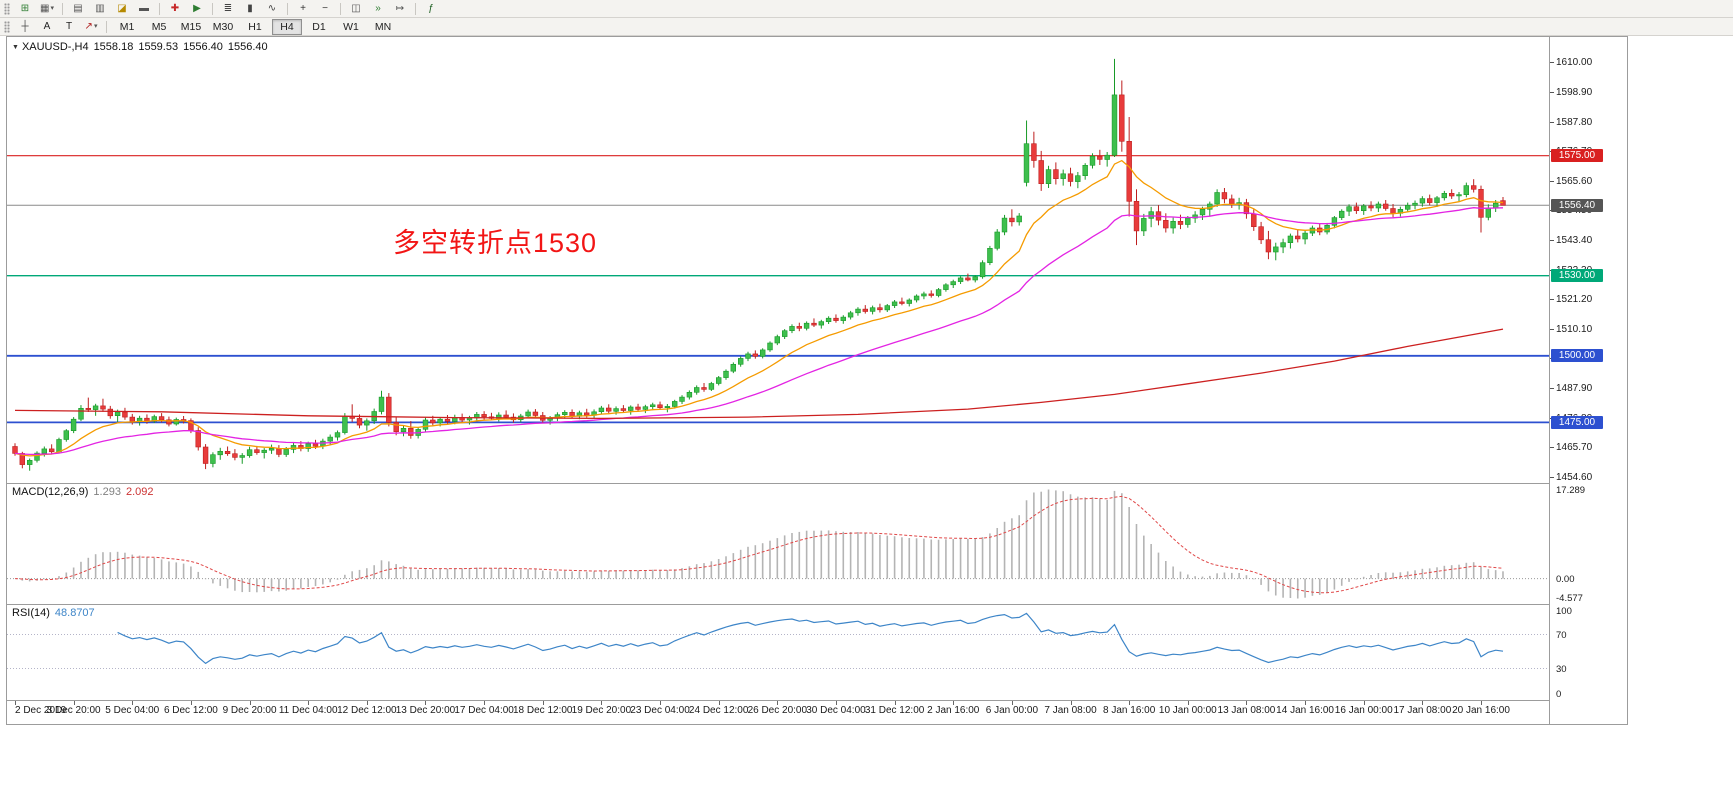 This screenshot has width=1733, height=795. I want to click on standard-toolbar-icons: ⊞ ▦ ▾ ▤ ▥ ◪ ▬ ✚ ▶ ≣ ▮ ∿ + − ◫ » ↦ ƒ, so click(228, 9).